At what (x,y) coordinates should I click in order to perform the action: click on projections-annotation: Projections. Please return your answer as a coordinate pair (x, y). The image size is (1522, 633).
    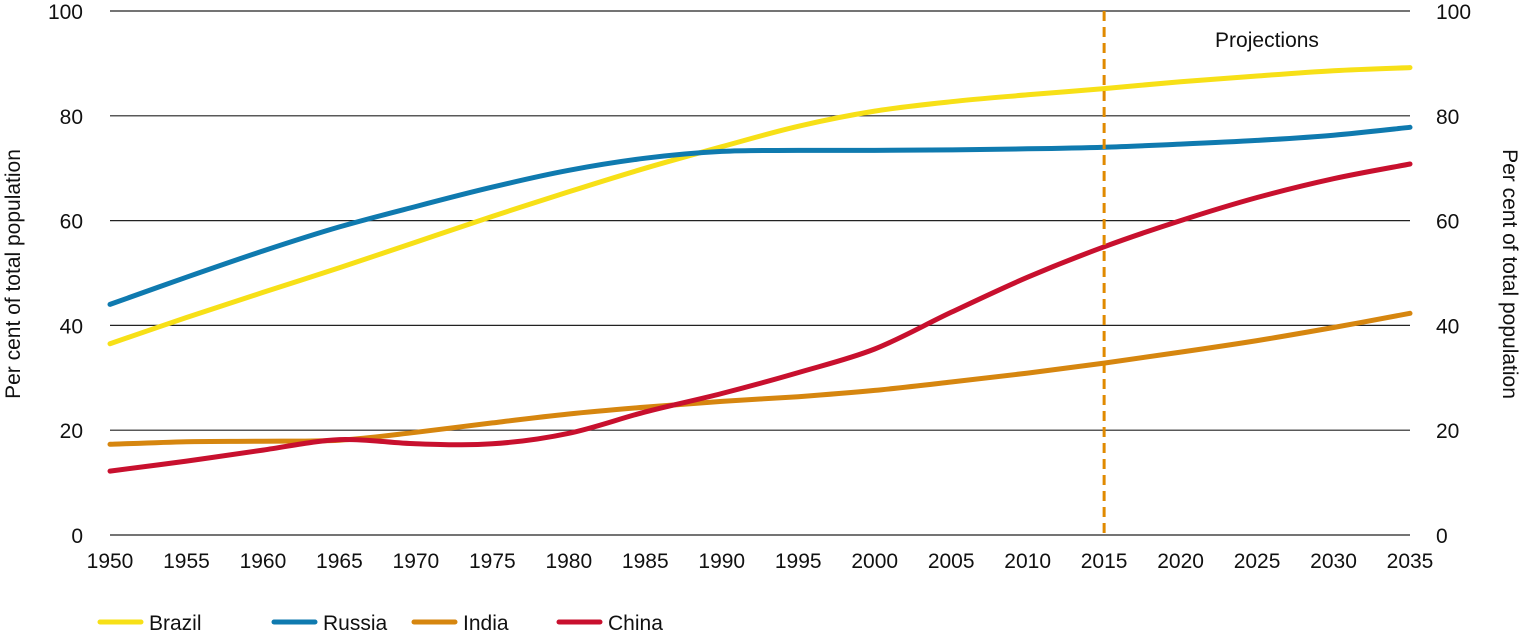
    Looking at the image, I should click on (1210, 273).